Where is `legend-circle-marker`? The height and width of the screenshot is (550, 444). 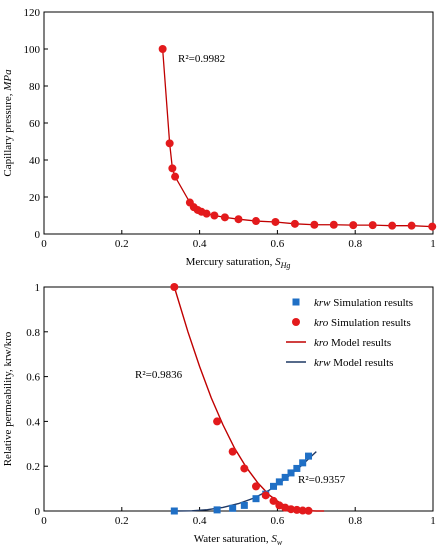 legend-circle-marker is located at coordinates (296, 322).